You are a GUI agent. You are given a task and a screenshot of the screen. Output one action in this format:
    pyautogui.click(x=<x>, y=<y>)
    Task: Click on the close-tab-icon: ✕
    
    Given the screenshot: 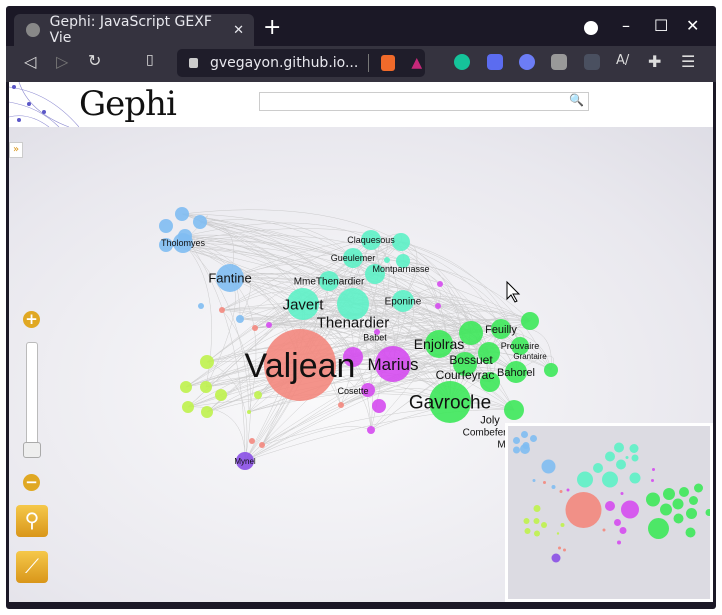 What is the action you would take?
    pyautogui.click(x=238, y=30)
    